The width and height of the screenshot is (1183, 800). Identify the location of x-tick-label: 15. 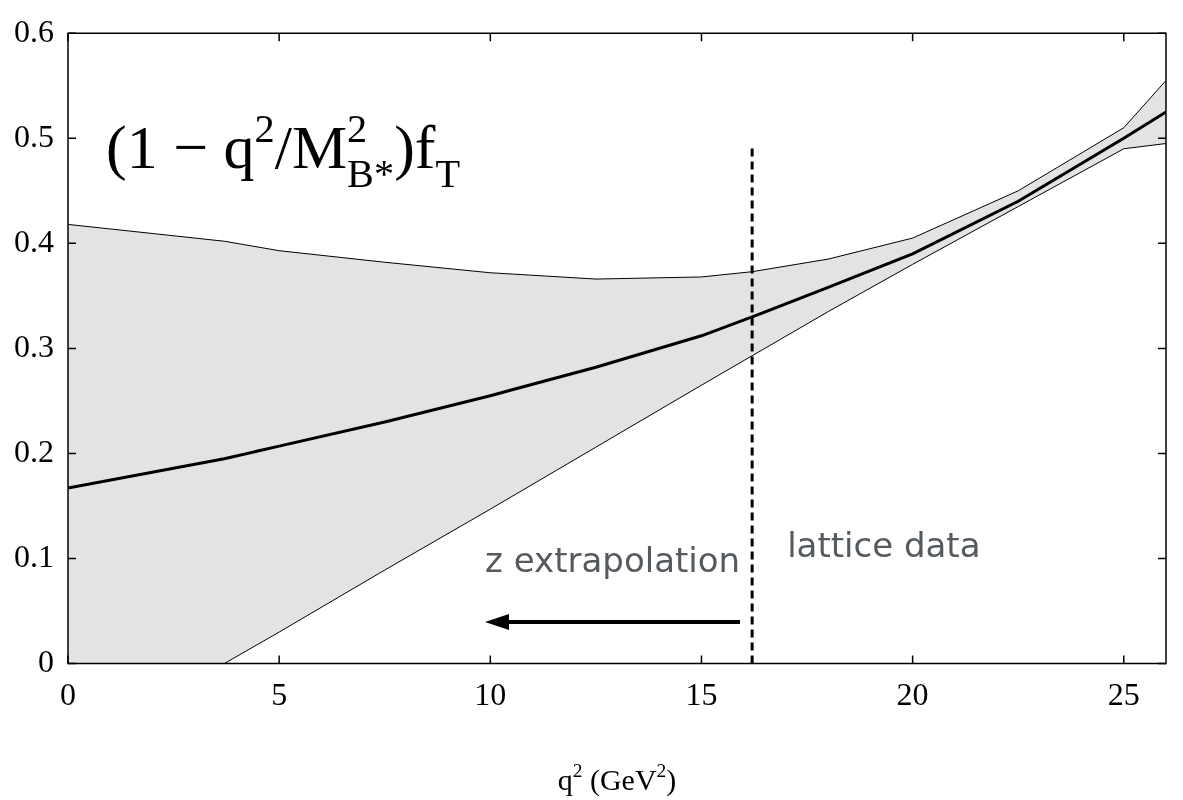
(701, 694).